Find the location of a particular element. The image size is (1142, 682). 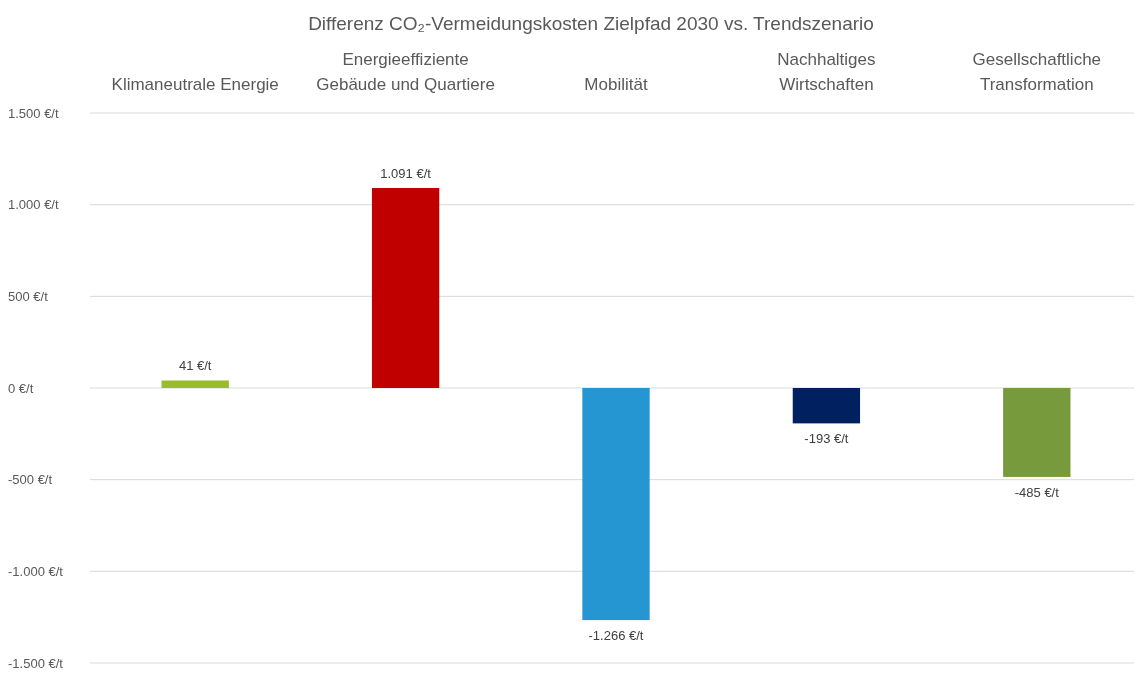

data-label: 1.091 €/t is located at coordinates (406, 173).